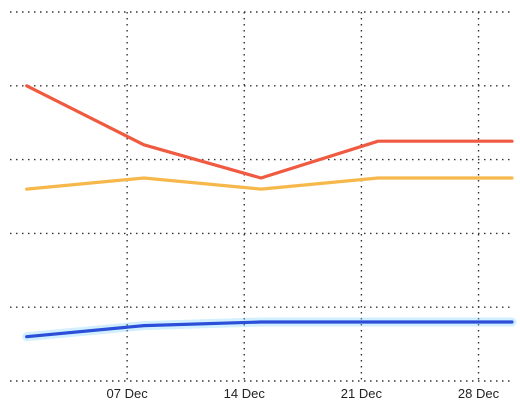 This screenshot has width=520, height=405. What do you see at coordinates (245, 393) in the screenshot?
I see `x-tick-label-1: 14 Dec` at bounding box center [245, 393].